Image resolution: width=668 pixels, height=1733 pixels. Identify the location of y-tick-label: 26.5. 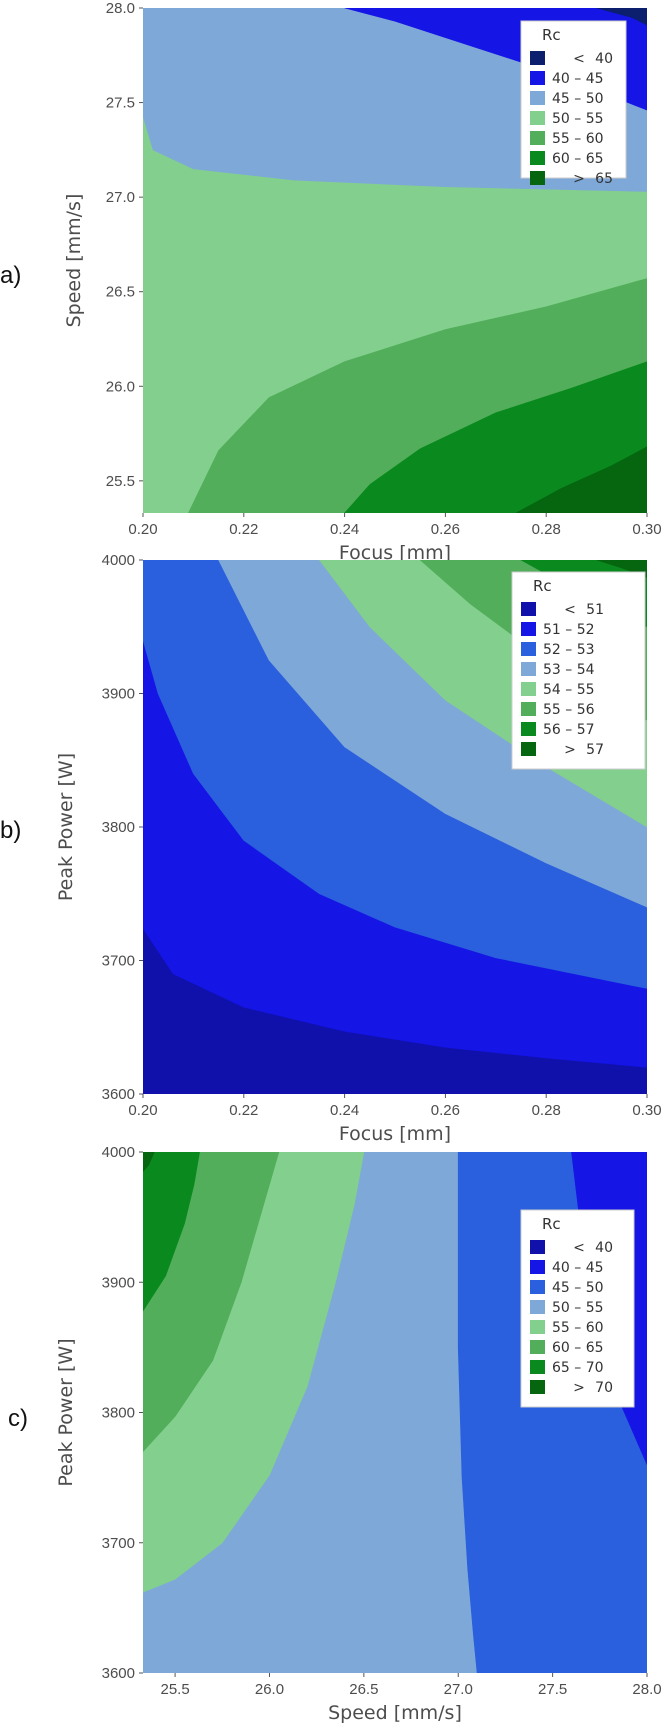
(120, 292).